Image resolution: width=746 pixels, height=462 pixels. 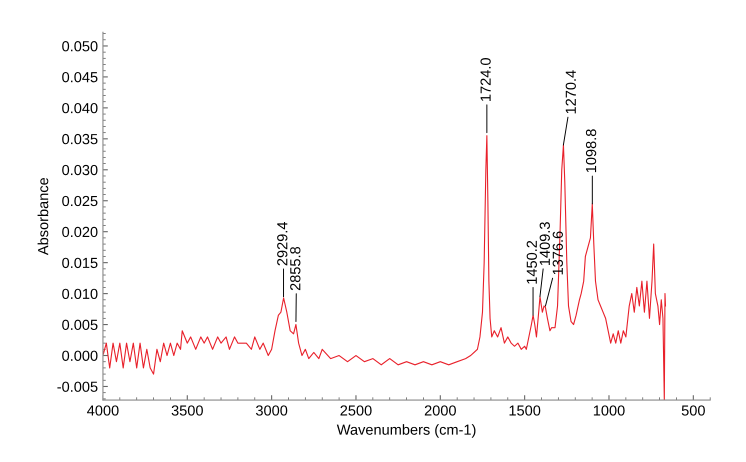 What do you see at coordinates (80, 325) in the screenshot?
I see `y-tick-label: 0.005` at bounding box center [80, 325].